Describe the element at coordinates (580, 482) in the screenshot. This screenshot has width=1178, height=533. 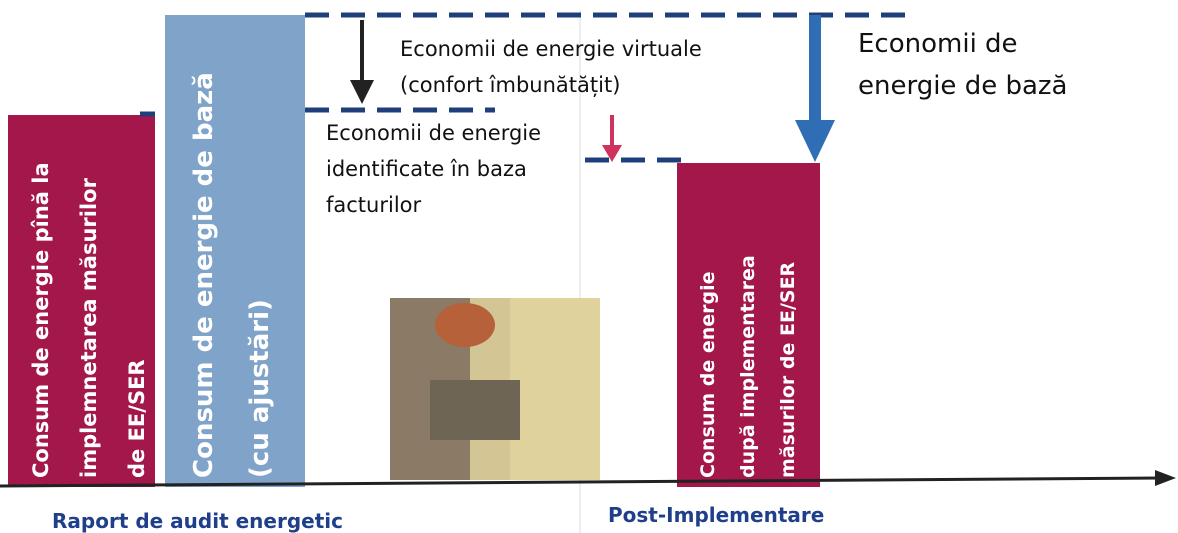
I see `axis` at that location.